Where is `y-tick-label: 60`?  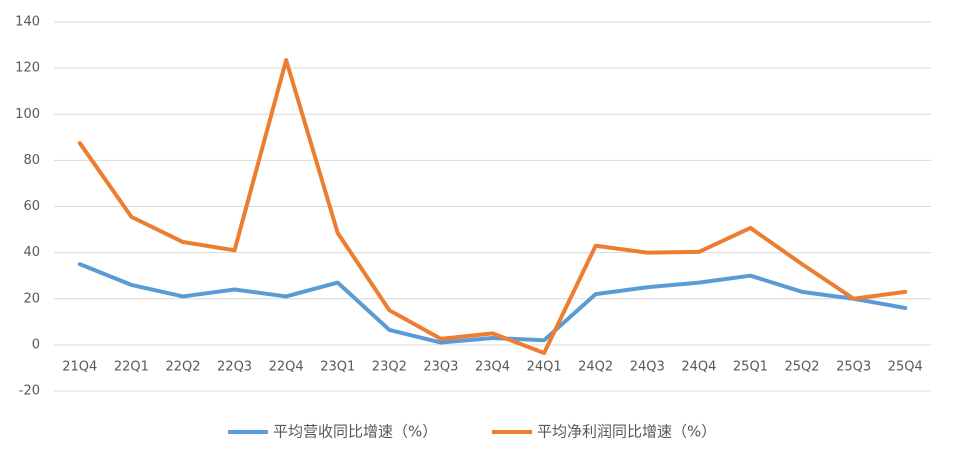
y-tick-label: 60 is located at coordinates (31, 206).